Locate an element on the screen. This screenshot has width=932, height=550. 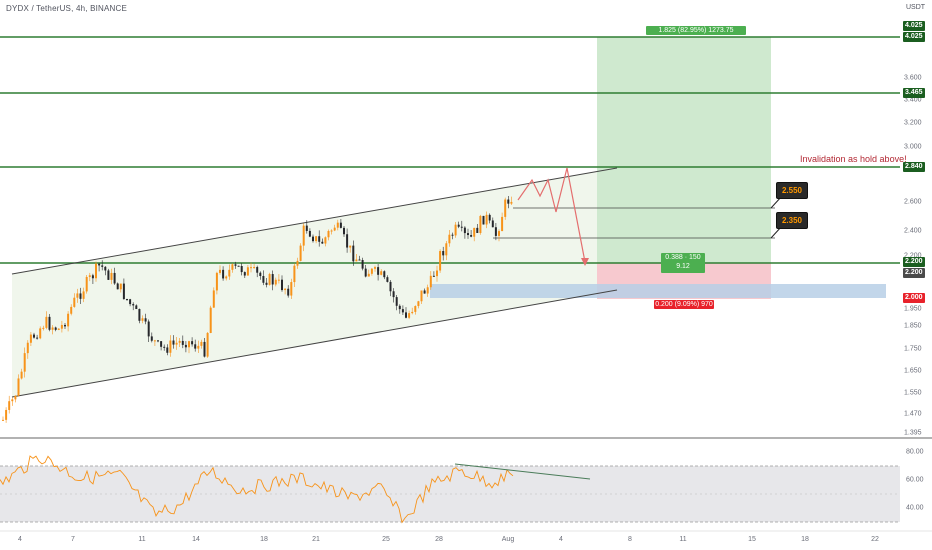
projection-path is located at coordinates (551, 215).